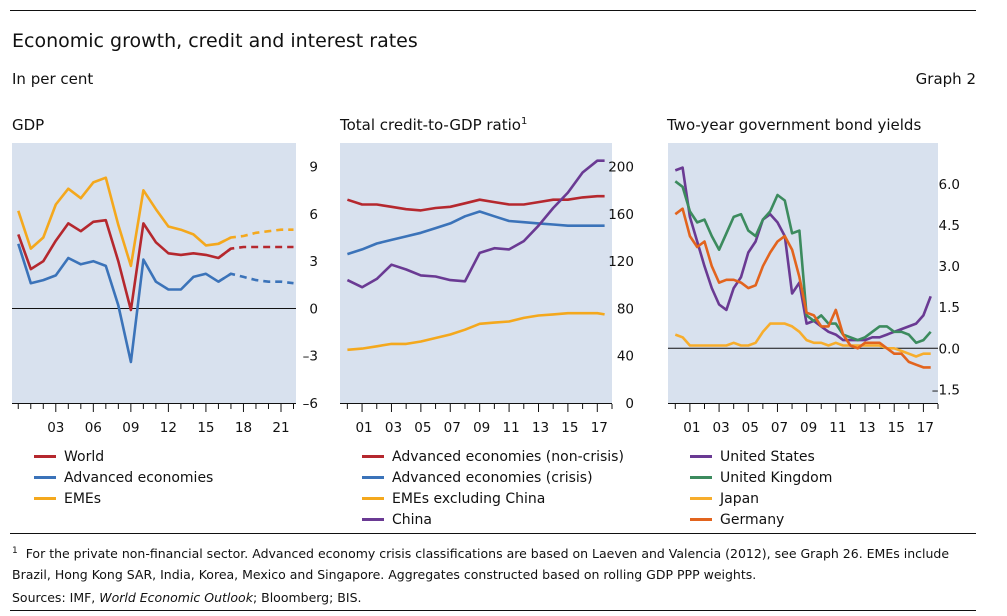  Describe the element at coordinates (412, 519) in the screenshot. I see `legend-label: China` at that location.